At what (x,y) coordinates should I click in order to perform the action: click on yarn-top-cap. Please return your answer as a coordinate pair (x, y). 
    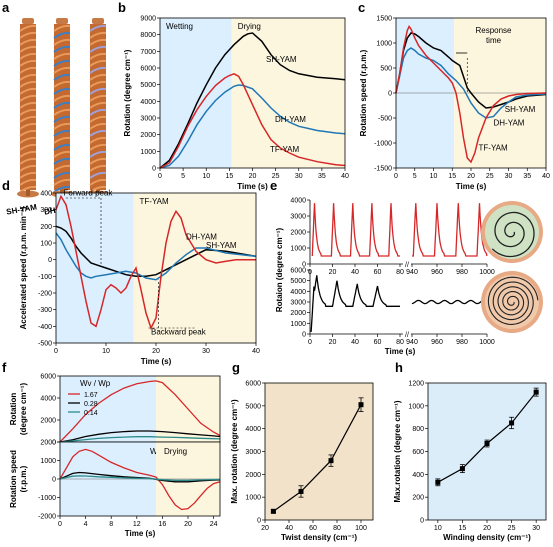
    Looking at the image, I should click on (98, 21).